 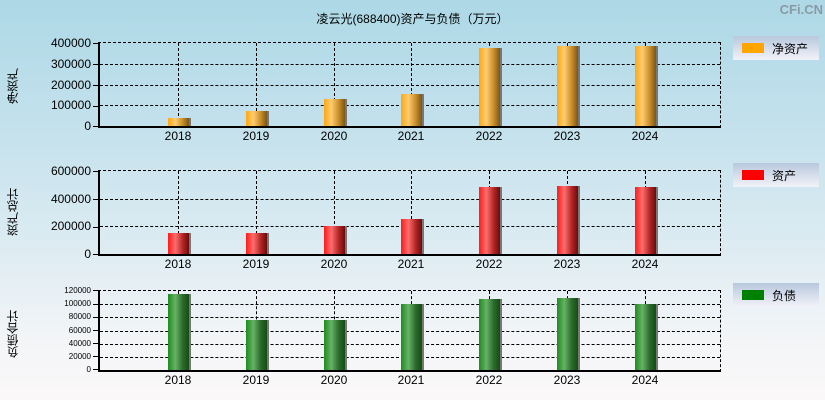 I want to click on legend-label: 净资产, so click(x=790, y=48).